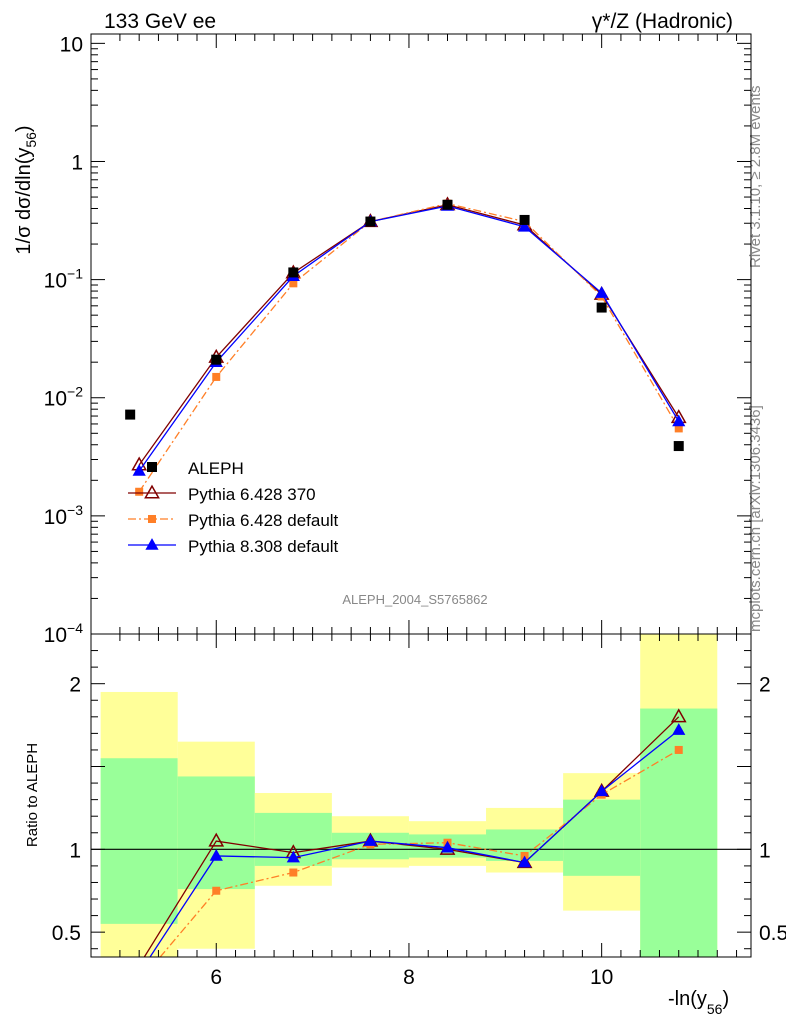 Image resolution: width=786 pixels, height=1024 pixels. Describe the element at coordinates (160, 21) in the screenshot. I see `header-left-label: 133 GeV ee` at that location.